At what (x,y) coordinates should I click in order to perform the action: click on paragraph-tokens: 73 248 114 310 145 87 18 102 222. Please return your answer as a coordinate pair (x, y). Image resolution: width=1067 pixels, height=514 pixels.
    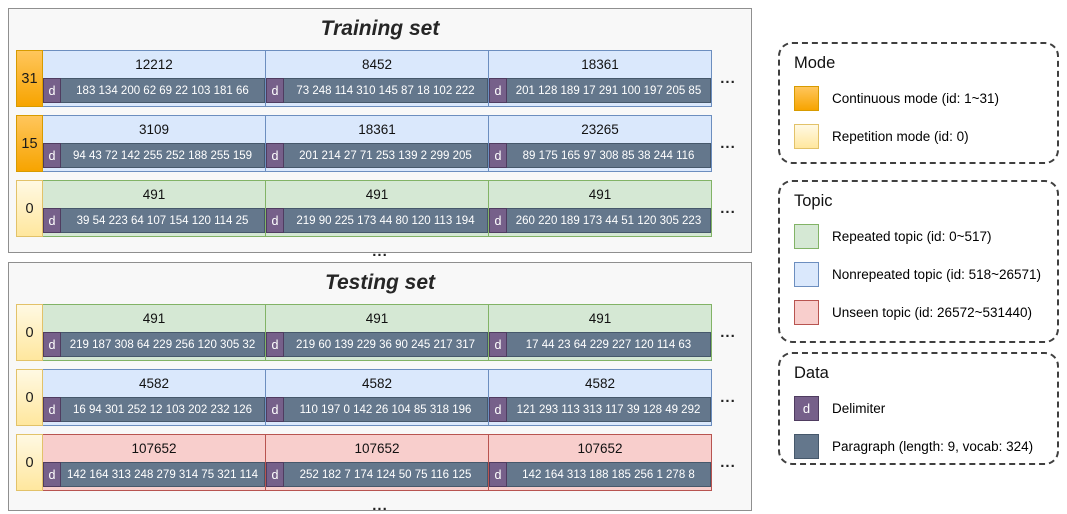
    Looking at the image, I should click on (386, 90).